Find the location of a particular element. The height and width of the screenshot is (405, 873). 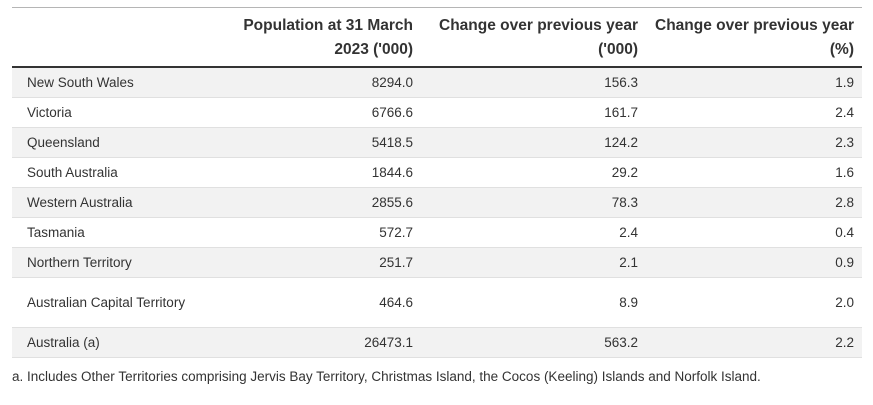

header-change-thousands: Change over previous year ('000) is located at coordinates (538, 37).